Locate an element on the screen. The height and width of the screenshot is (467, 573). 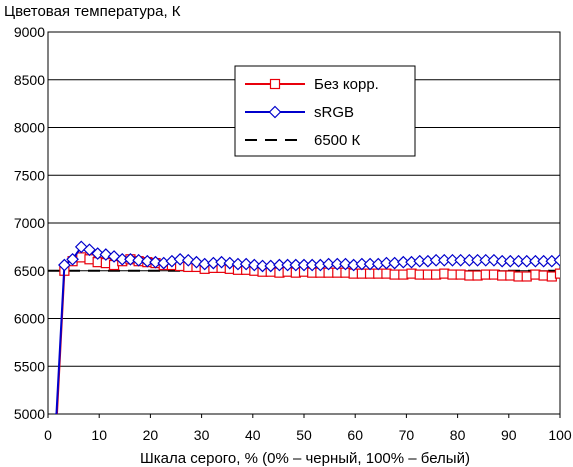
legend-label: Без корр. is located at coordinates (346, 84).